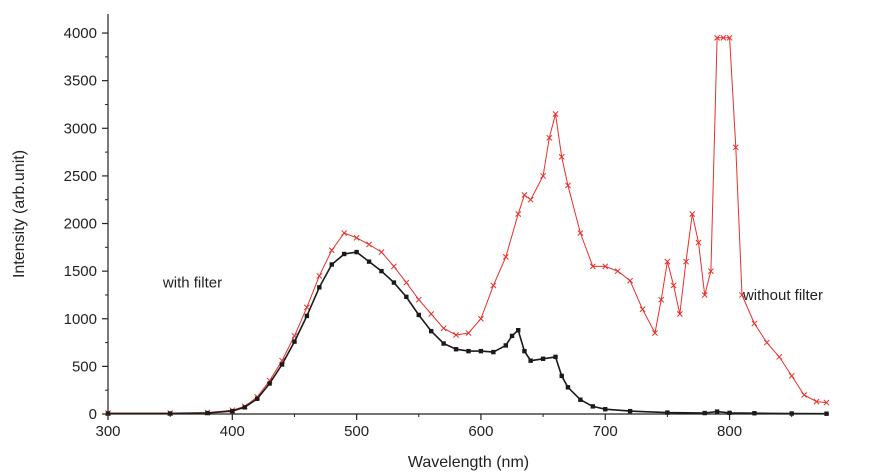  Describe the element at coordinates (232, 431) in the screenshot. I see `x-tick-label: 400` at that location.